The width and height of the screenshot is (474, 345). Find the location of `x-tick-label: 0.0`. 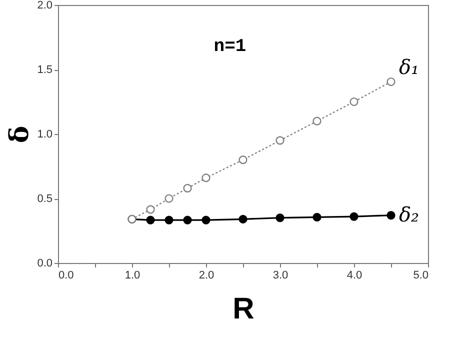

x-tick-label: 0.0 is located at coordinates (66, 276).